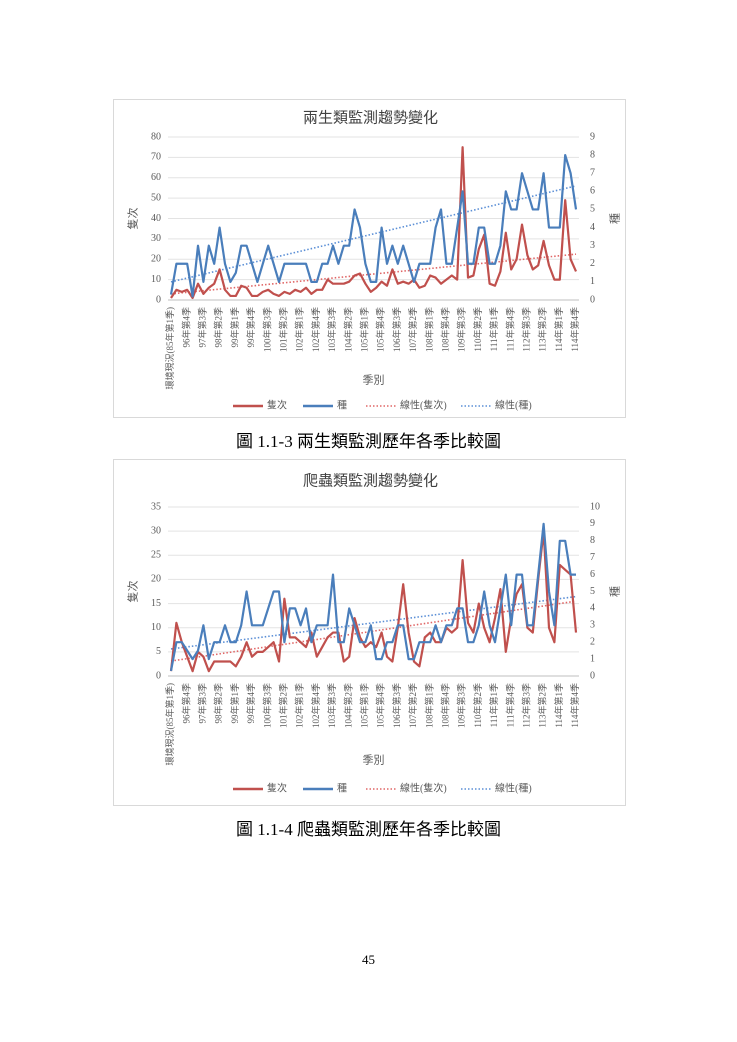  I want to click on y-tick-label: 40, so click(156, 218).